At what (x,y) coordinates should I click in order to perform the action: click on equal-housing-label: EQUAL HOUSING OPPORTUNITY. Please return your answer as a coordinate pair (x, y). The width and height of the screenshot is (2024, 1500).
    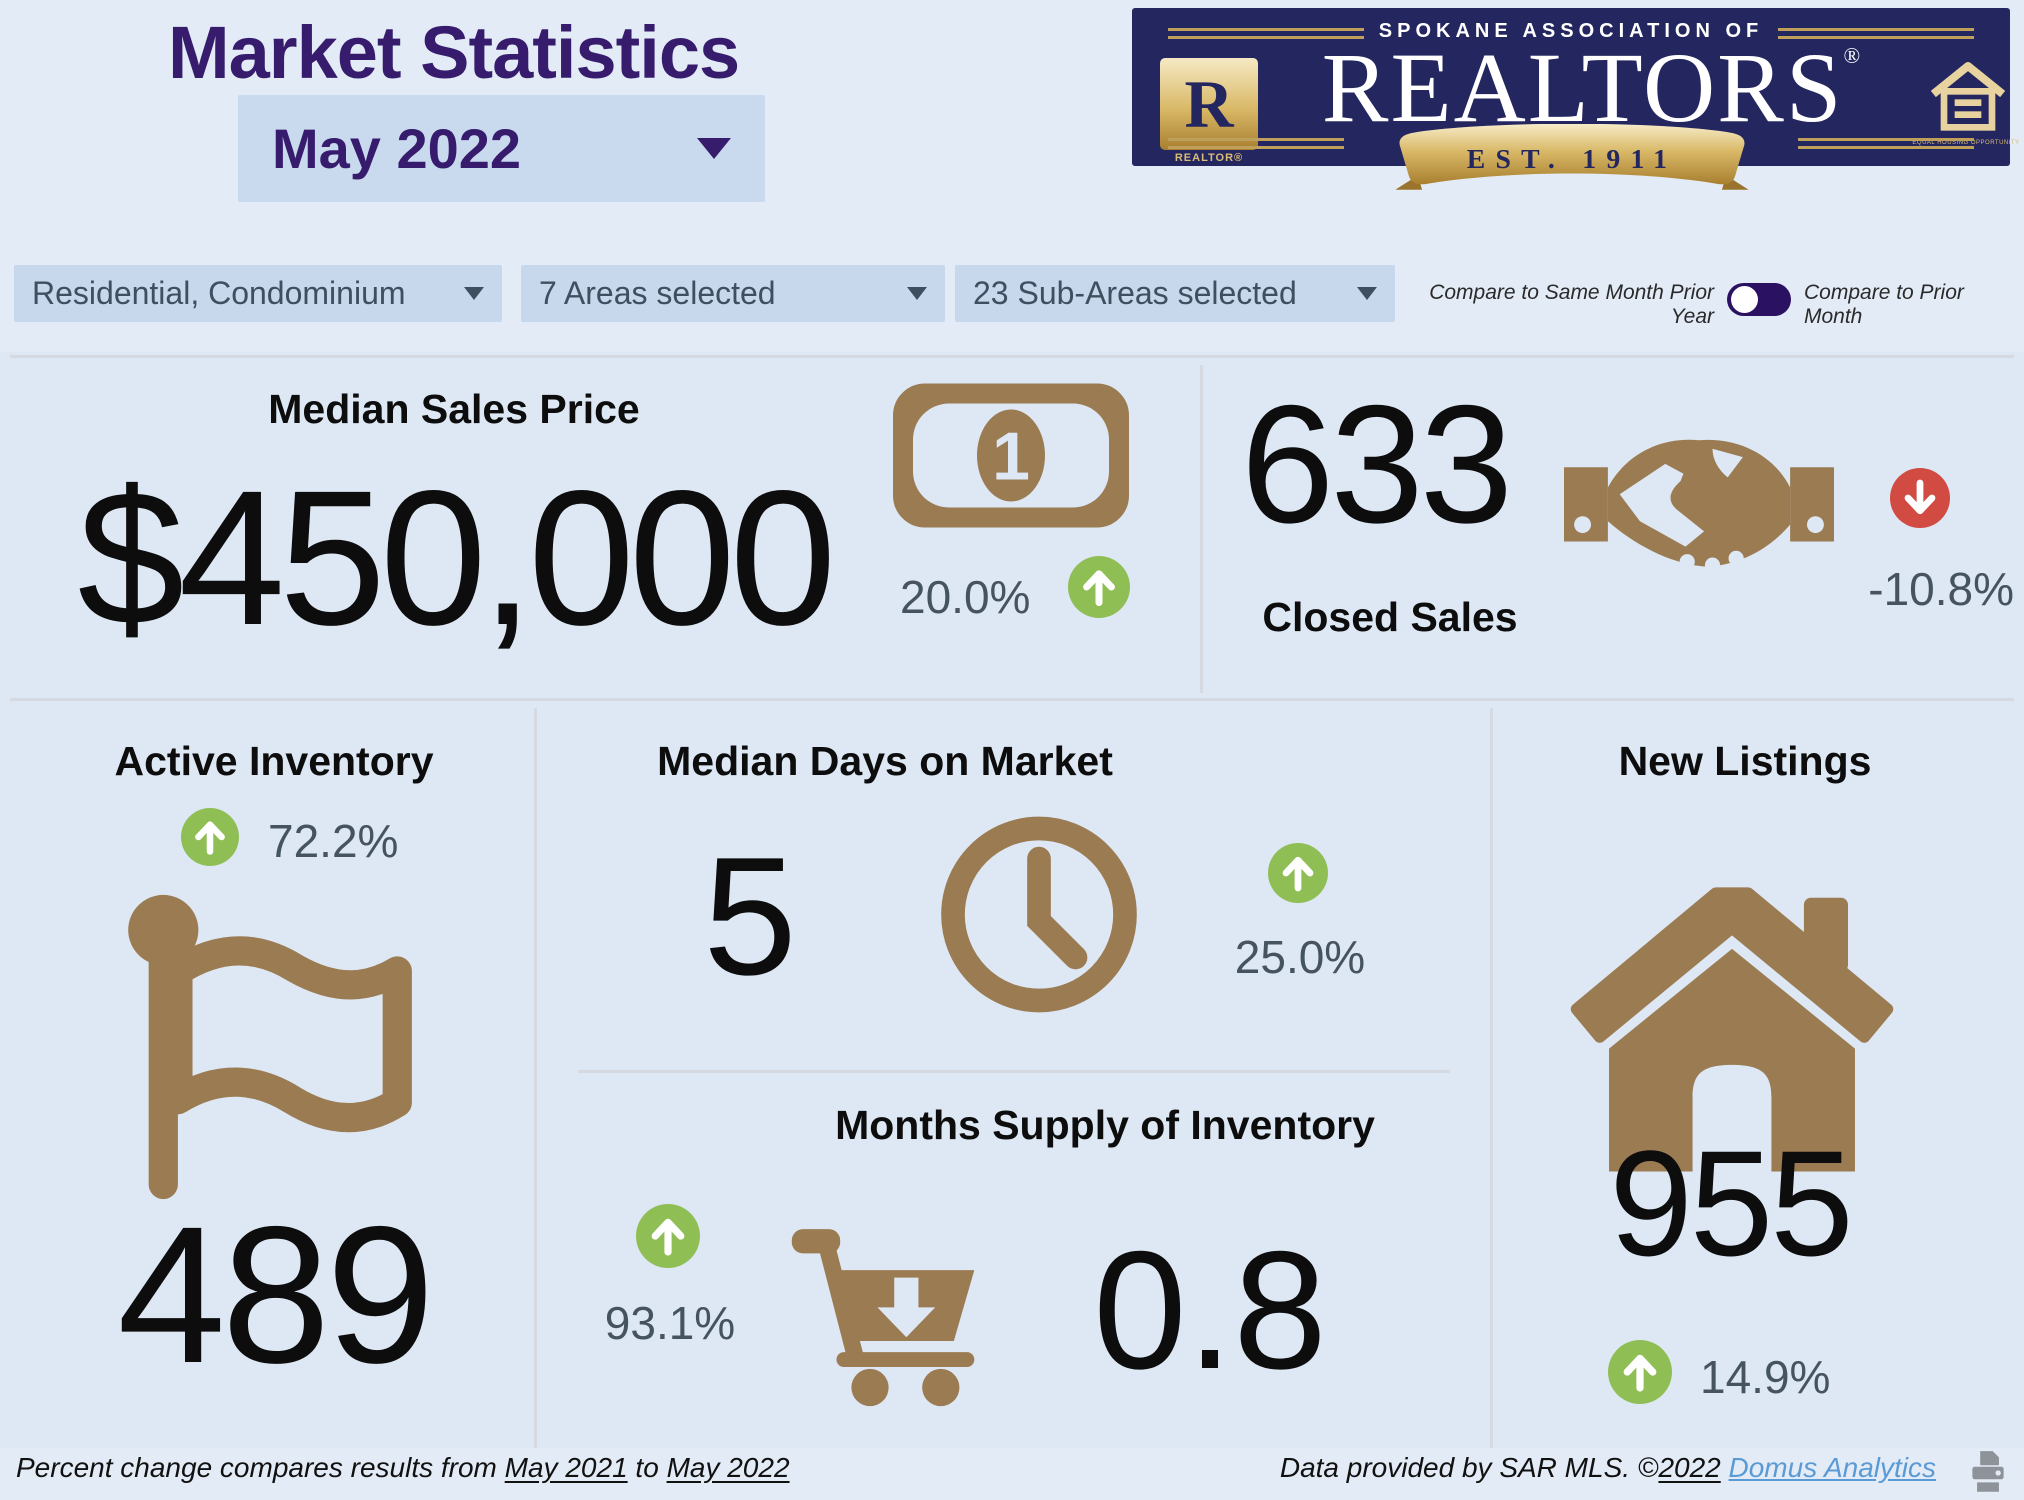
    Looking at the image, I should click on (1966, 143).